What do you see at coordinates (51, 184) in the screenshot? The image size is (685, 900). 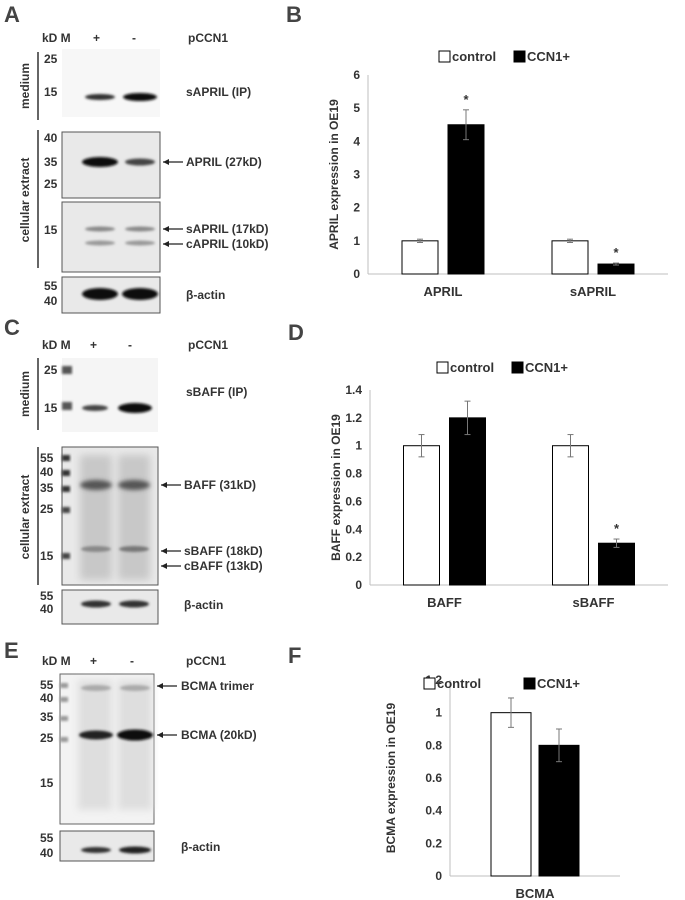 I see `panel-a-ladder-cell-25: 25` at bounding box center [51, 184].